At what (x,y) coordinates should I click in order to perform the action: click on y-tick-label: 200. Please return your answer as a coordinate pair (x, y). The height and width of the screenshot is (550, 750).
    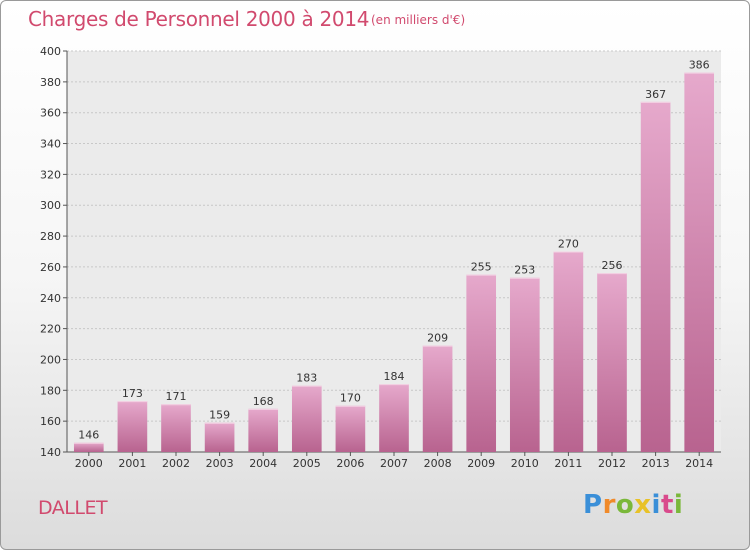
    Looking at the image, I should click on (50, 359).